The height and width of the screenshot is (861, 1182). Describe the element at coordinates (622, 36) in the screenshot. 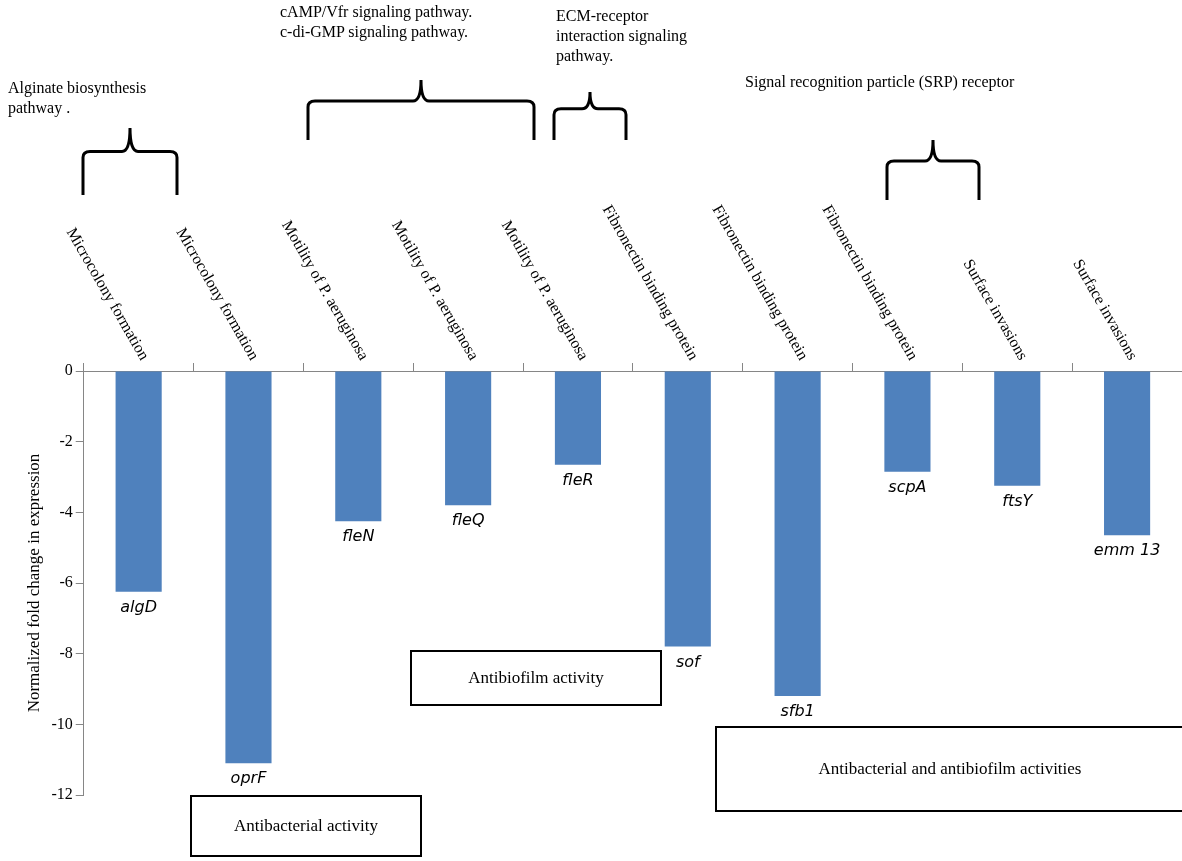

I see `text: ECM-receptor interaction signaling pathway.` at that location.